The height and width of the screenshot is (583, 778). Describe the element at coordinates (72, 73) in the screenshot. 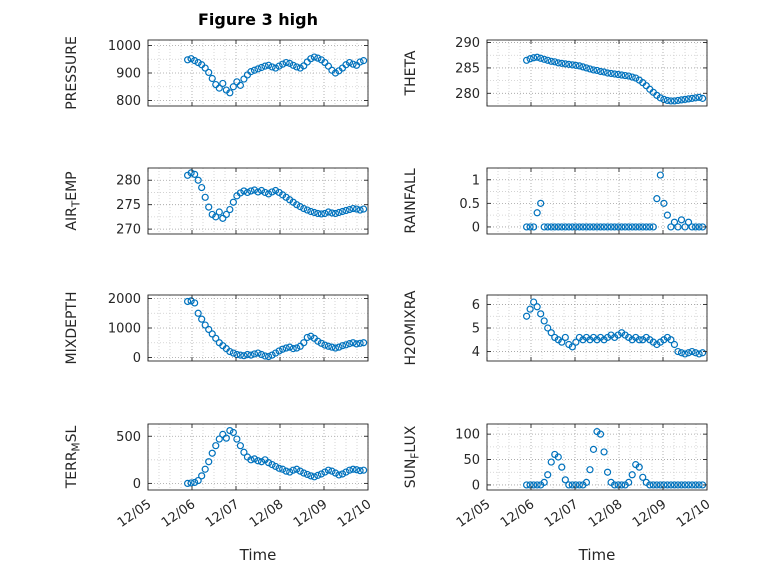

I see `y-axis-label: PRESSURE` at that location.